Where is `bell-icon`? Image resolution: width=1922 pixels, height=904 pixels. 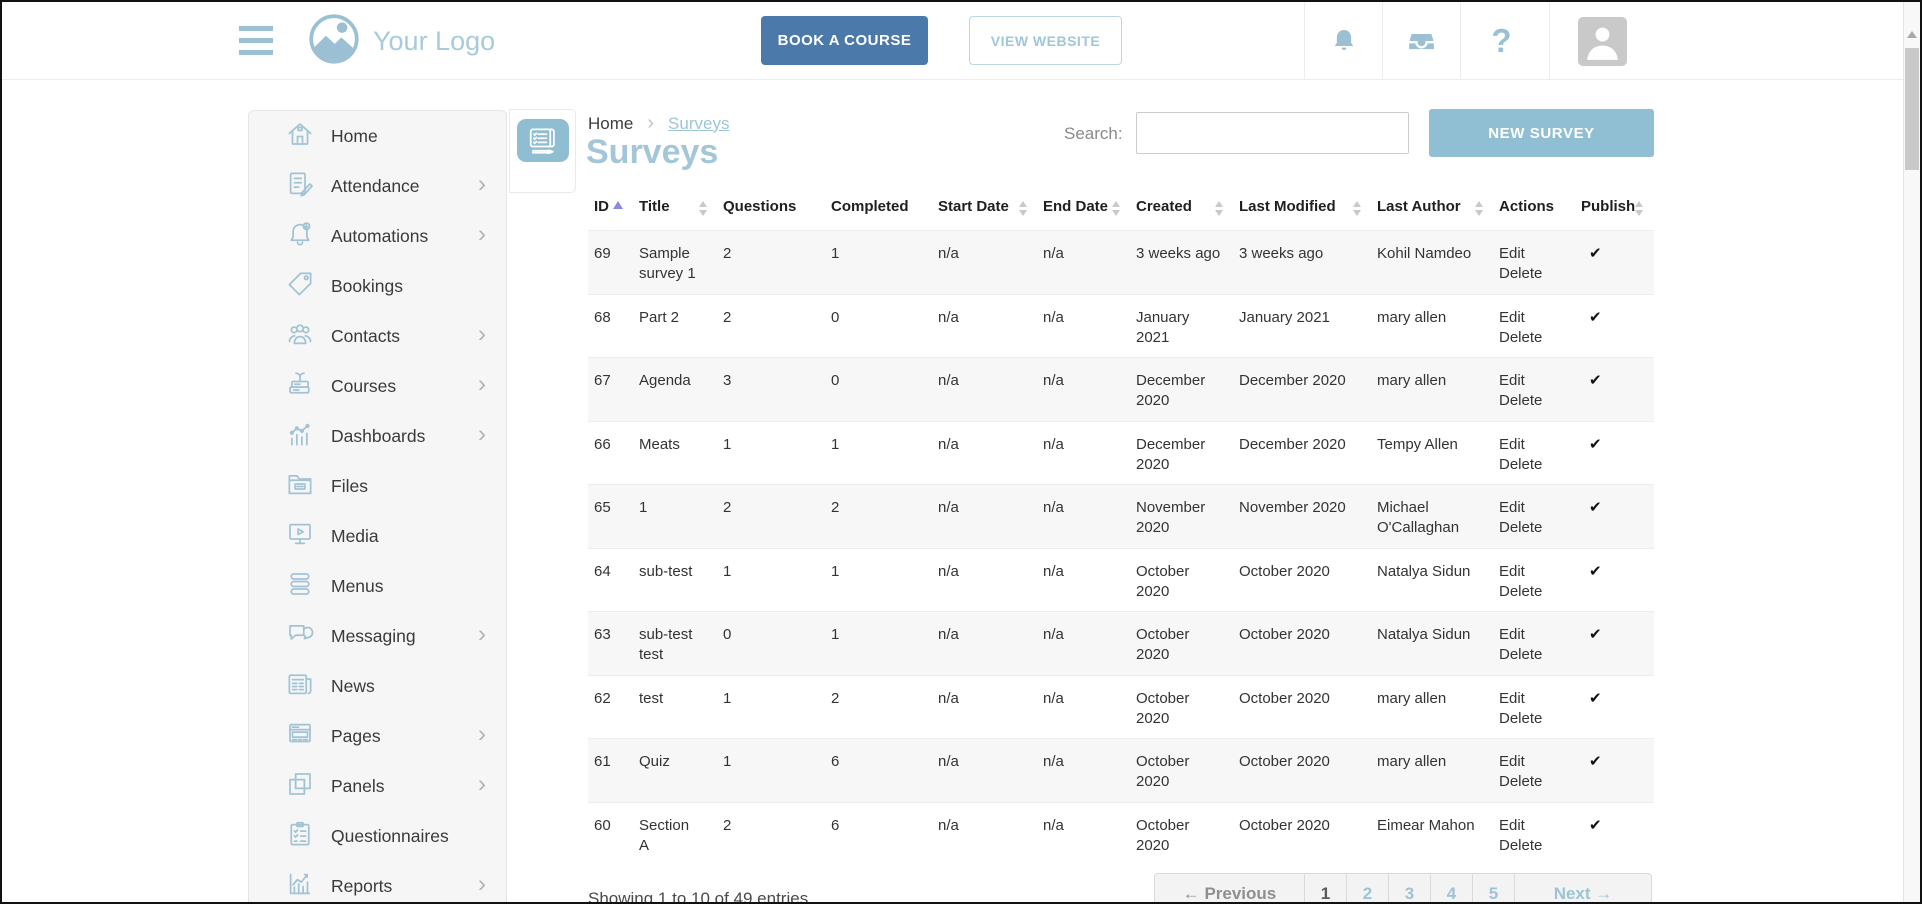 bell-icon is located at coordinates (1343, 41).